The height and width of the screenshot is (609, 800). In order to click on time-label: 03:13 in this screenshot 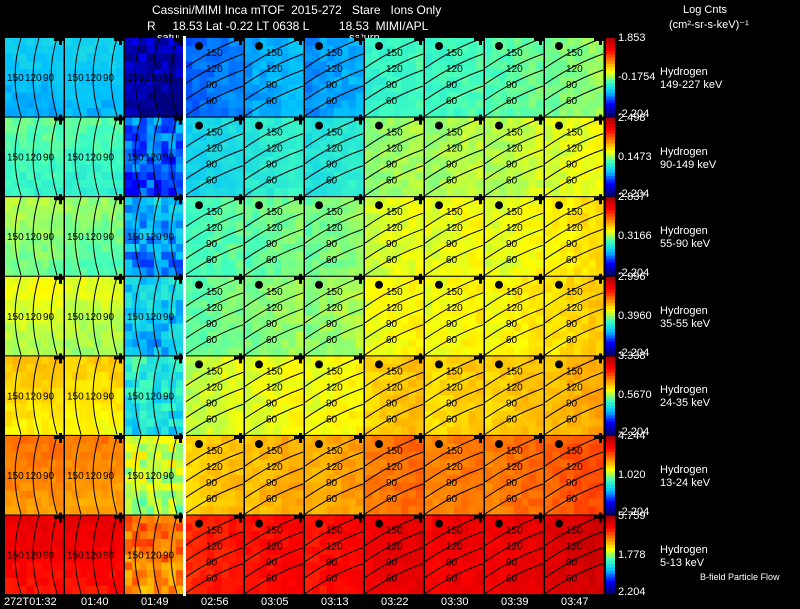, I will do `click(335, 602)`.